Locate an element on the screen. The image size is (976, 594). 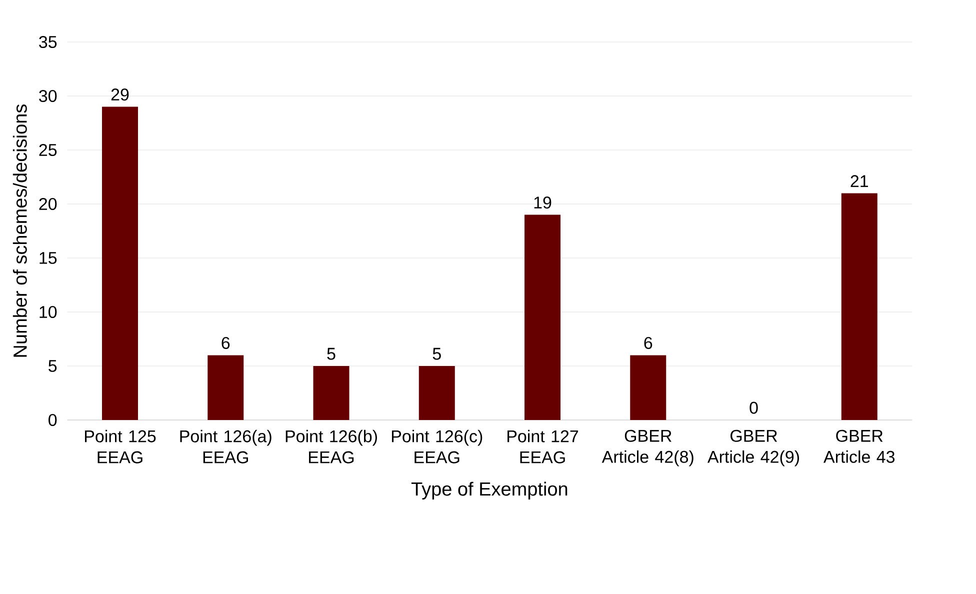
x-tick-label: GBER Article 42(8) is located at coordinates (648, 448).